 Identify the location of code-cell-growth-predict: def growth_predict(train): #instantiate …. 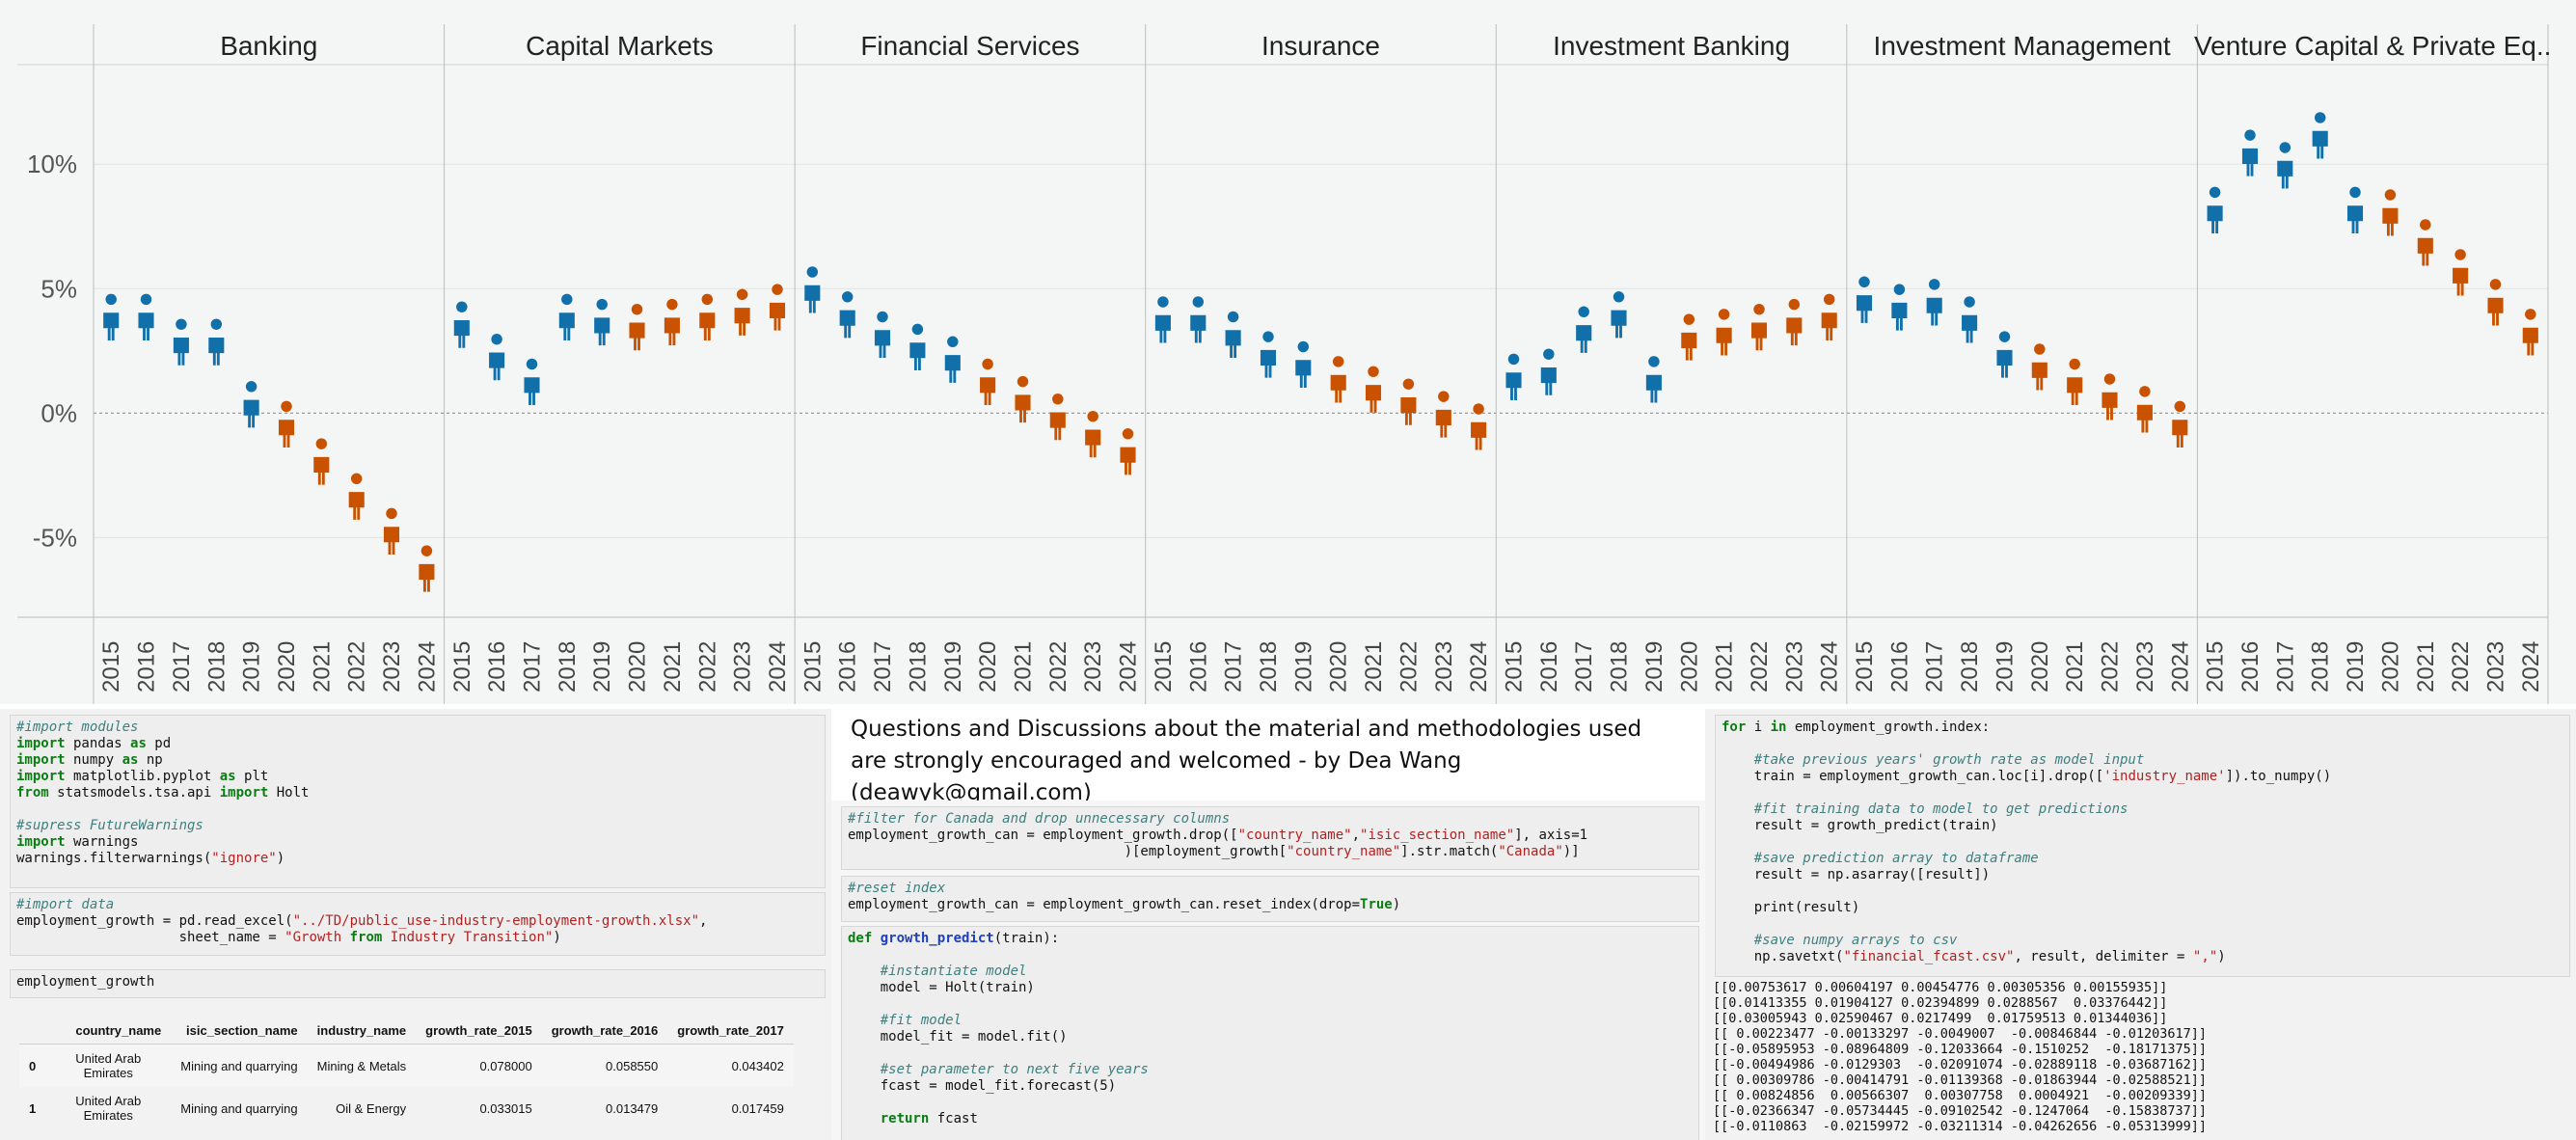
(1270, 1033).